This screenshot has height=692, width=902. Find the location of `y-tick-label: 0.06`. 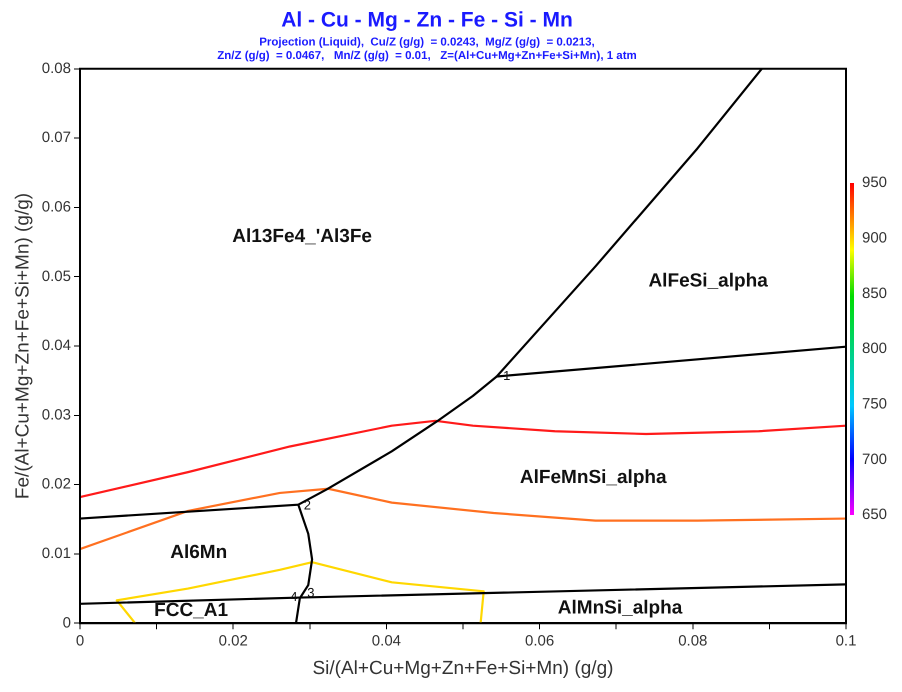

y-tick-label: 0.06 is located at coordinates (56, 207).